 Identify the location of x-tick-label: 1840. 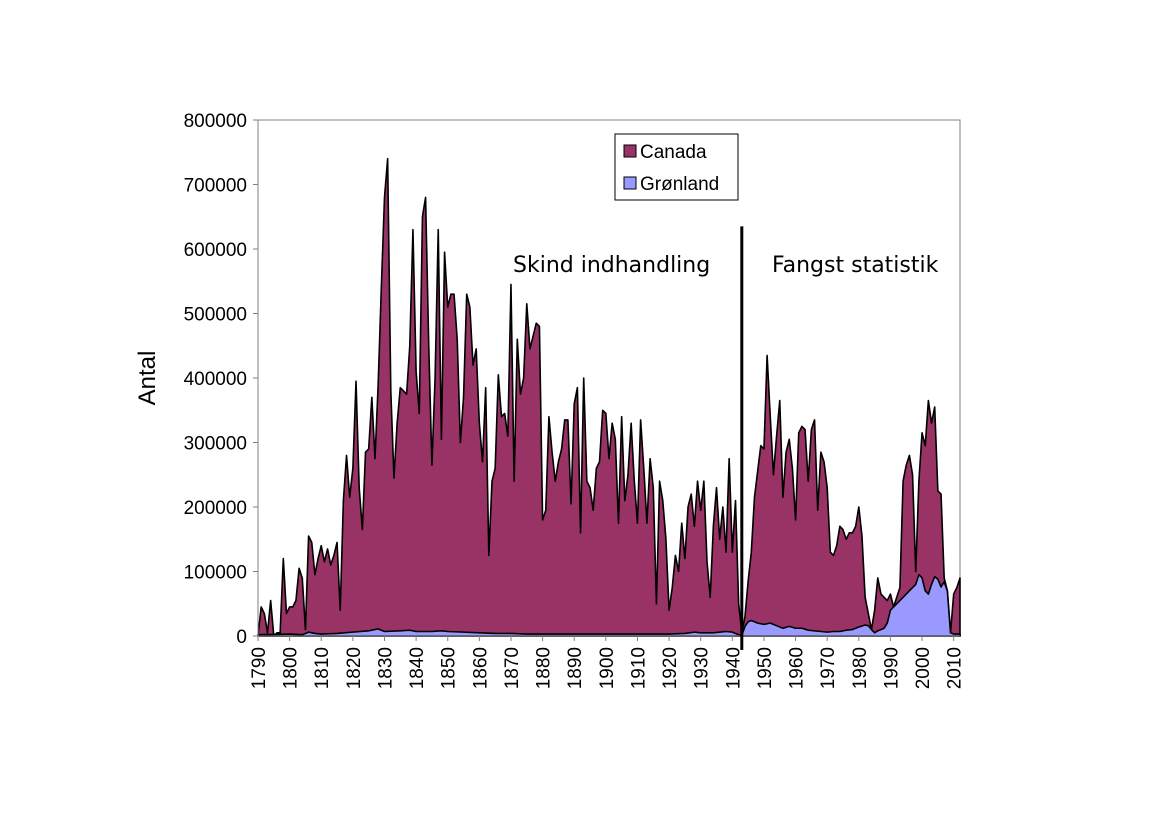
(417, 668).